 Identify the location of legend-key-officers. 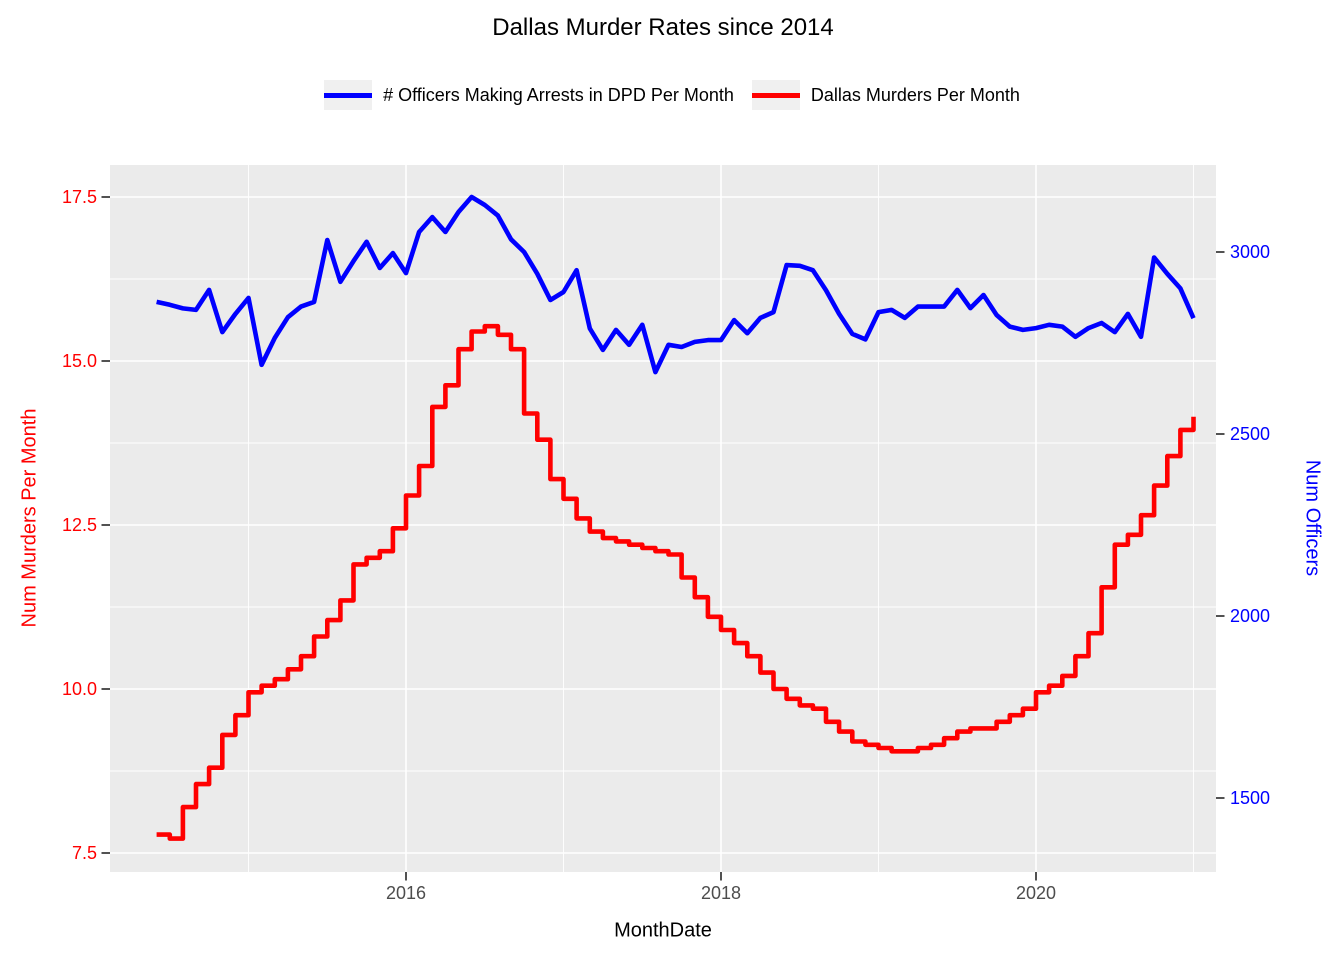
(348, 95).